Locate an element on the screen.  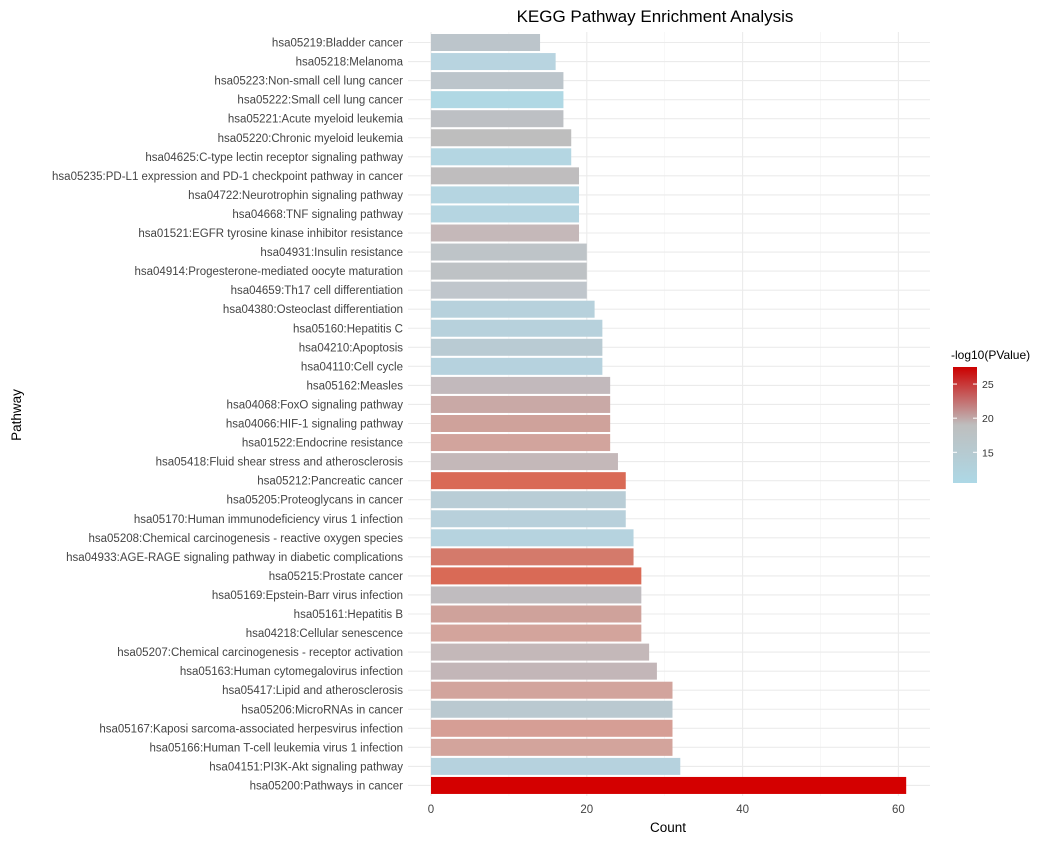
y-tick-label: hsa05162:Measles is located at coordinates (354, 386).